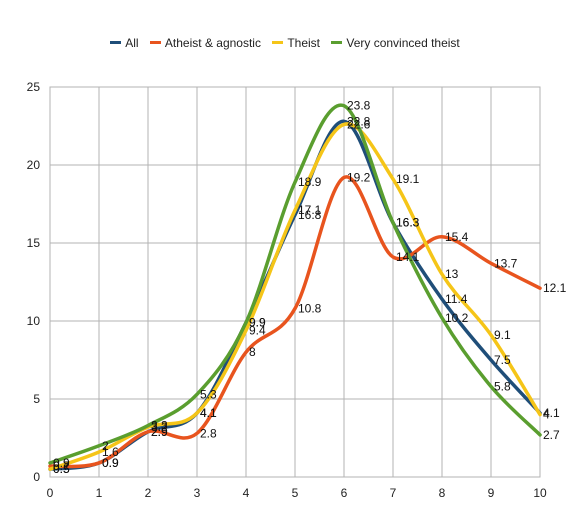 This screenshot has width=570, height=530. What do you see at coordinates (344, 493) in the screenshot?
I see `x-tick-label: 6` at bounding box center [344, 493].